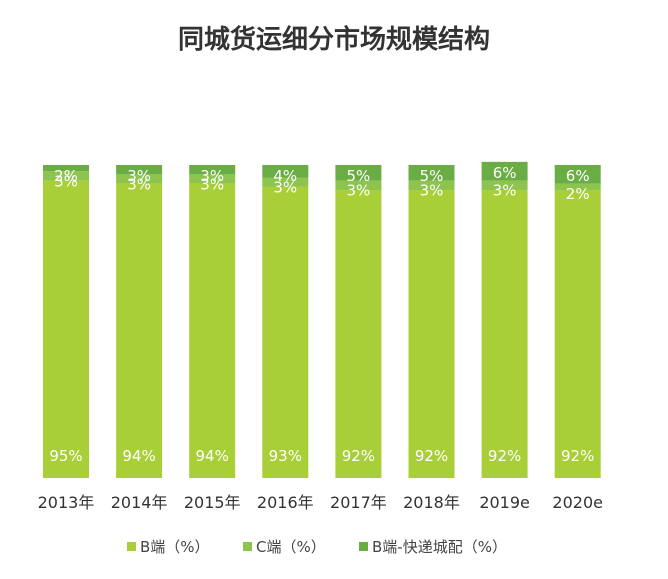 The width and height of the screenshot is (668, 579). Describe the element at coordinates (432, 191) in the screenshot. I see `data-label-2-6: 3%` at that location.